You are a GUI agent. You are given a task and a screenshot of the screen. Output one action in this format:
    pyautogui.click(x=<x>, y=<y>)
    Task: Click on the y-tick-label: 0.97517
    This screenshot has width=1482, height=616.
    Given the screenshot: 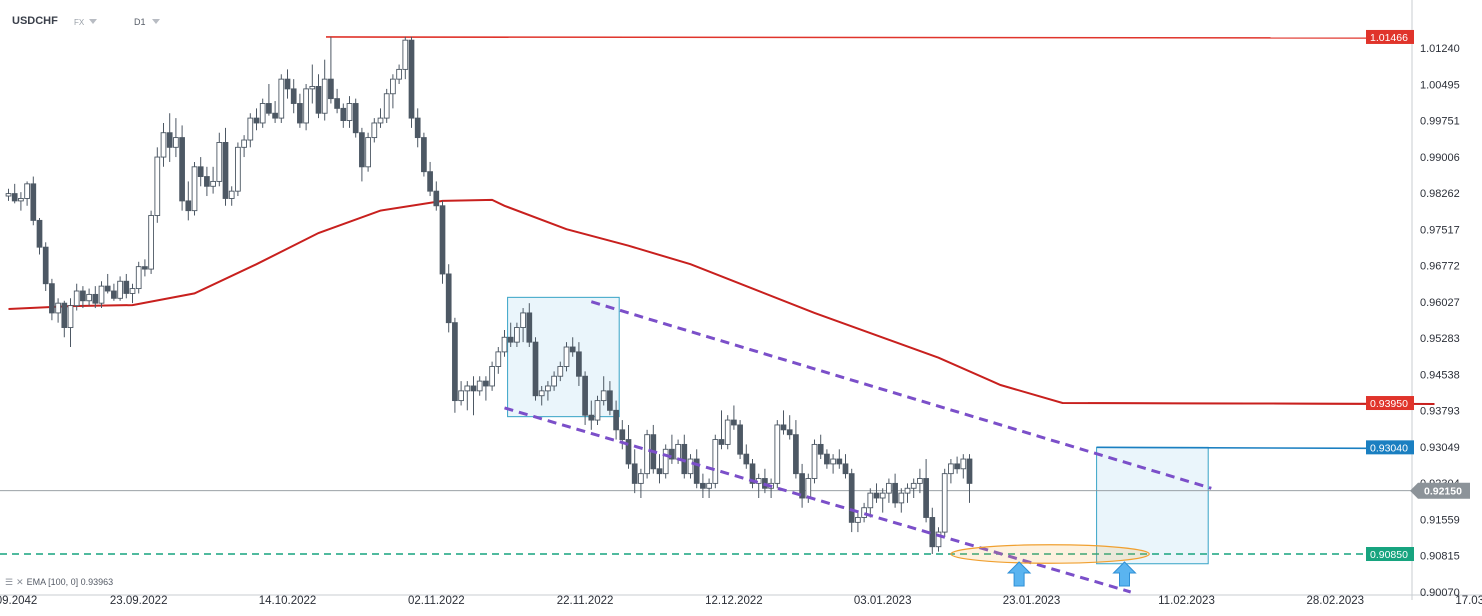 What is the action you would take?
    pyautogui.click(x=1440, y=230)
    